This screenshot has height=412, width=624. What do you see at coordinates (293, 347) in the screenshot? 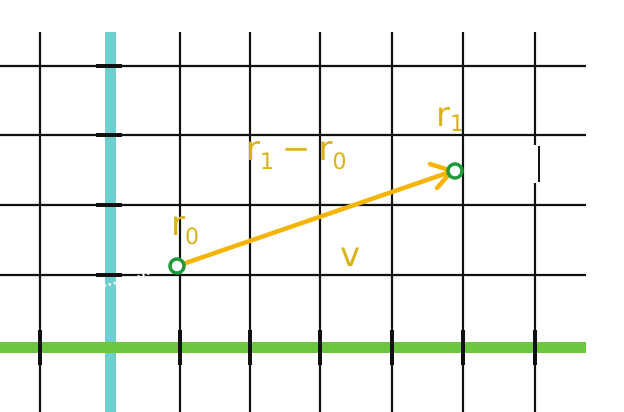
I see `horizontal-axis` at bounding box center [293, 347].